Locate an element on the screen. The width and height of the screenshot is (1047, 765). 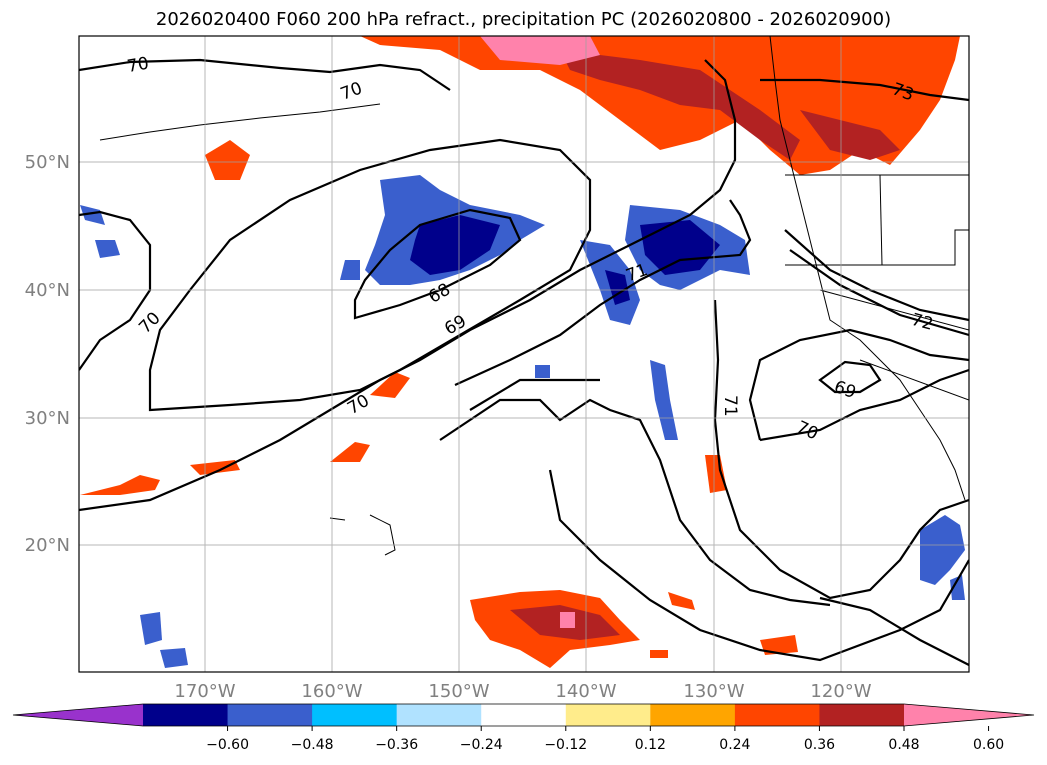
colorbar-tick-label: −0.12 is located at coordinates (565, 745).